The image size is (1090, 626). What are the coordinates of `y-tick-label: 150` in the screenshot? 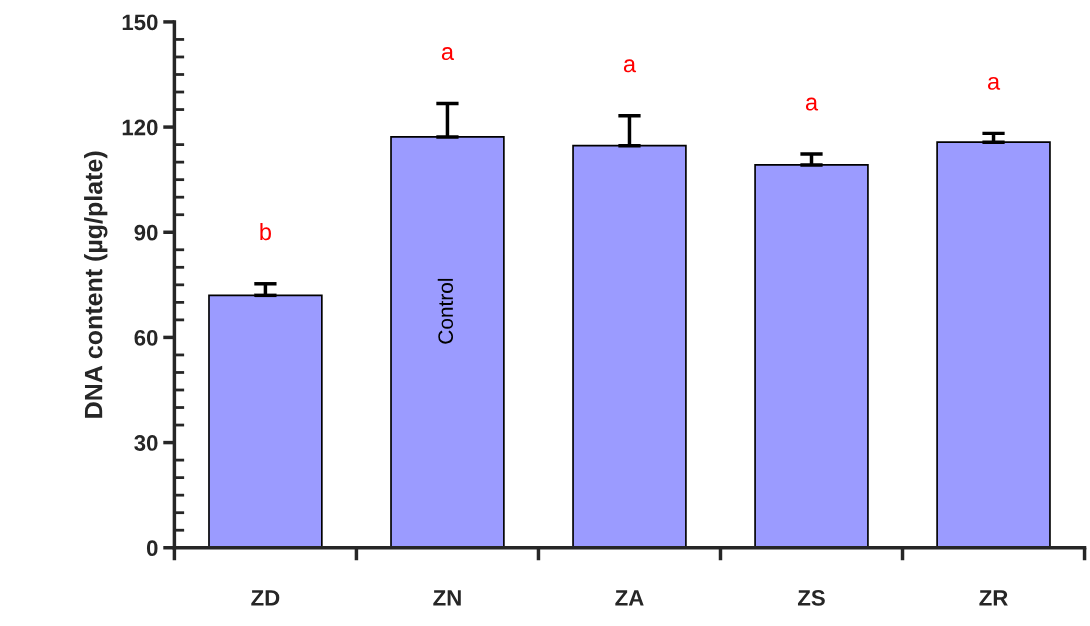 It's located at (140, 22).